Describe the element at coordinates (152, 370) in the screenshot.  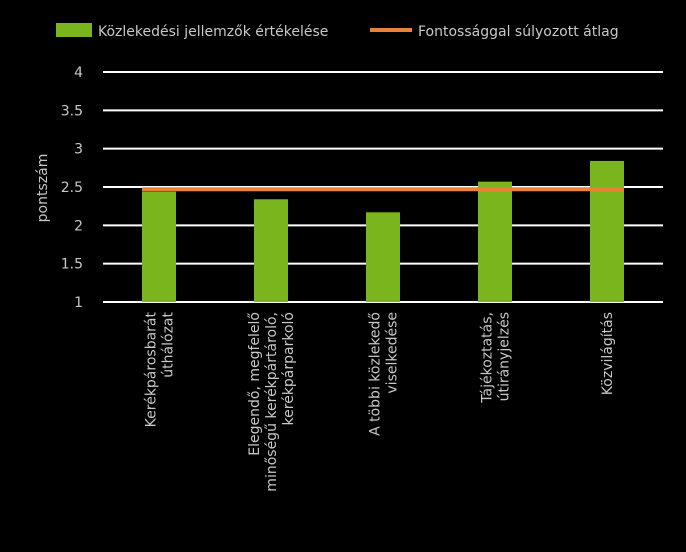
I see `x-category-label-line: Kerékpárosbarát` at that location.